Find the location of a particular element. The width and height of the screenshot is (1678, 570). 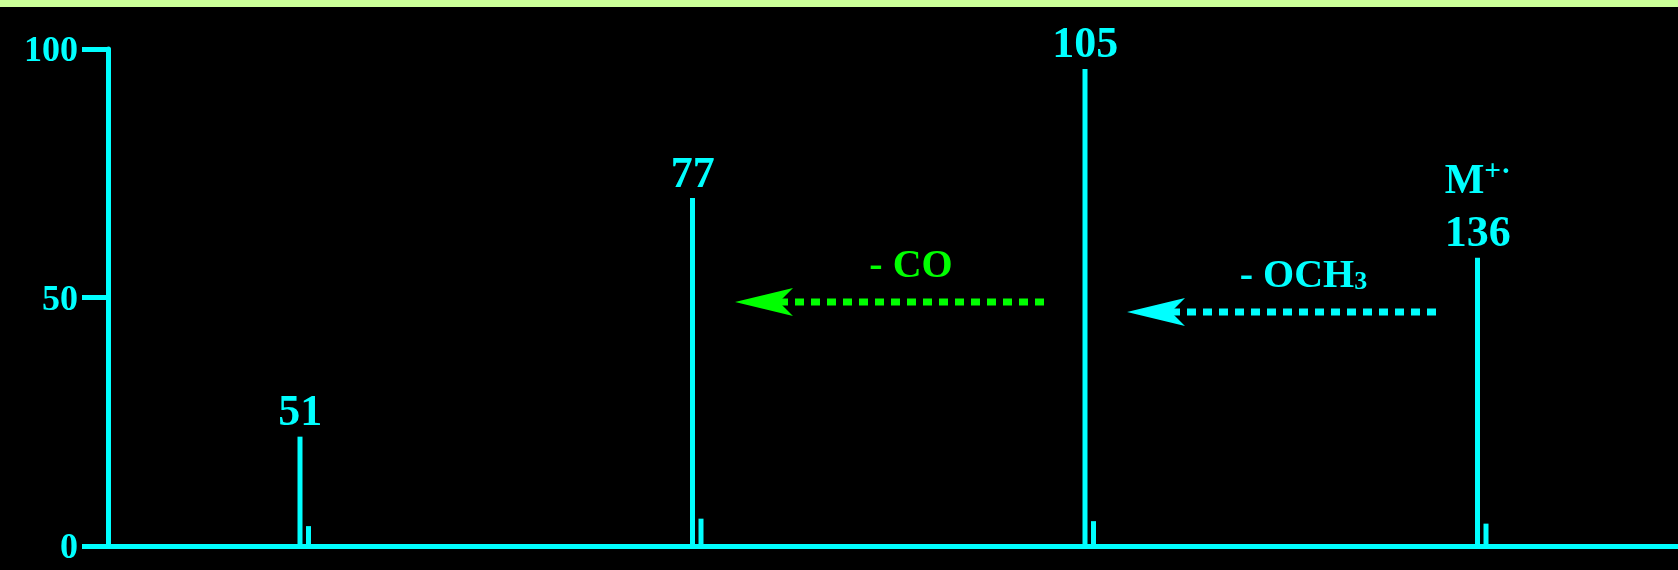

y-tick-label: 100 is located at coordinates (51, 49).